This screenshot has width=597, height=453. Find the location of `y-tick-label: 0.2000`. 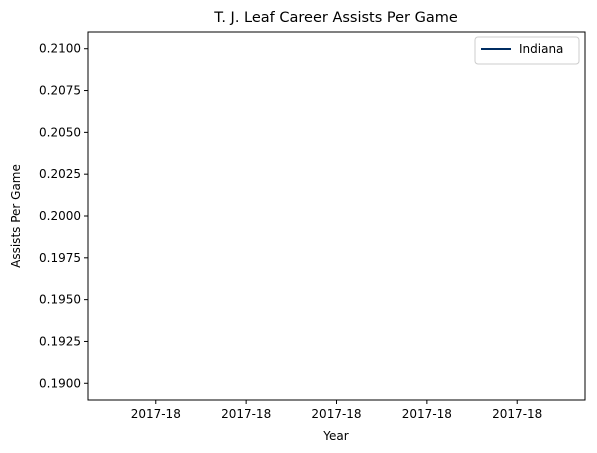

y-tick-label: 0.2000 is located at coordinates (60, 216).